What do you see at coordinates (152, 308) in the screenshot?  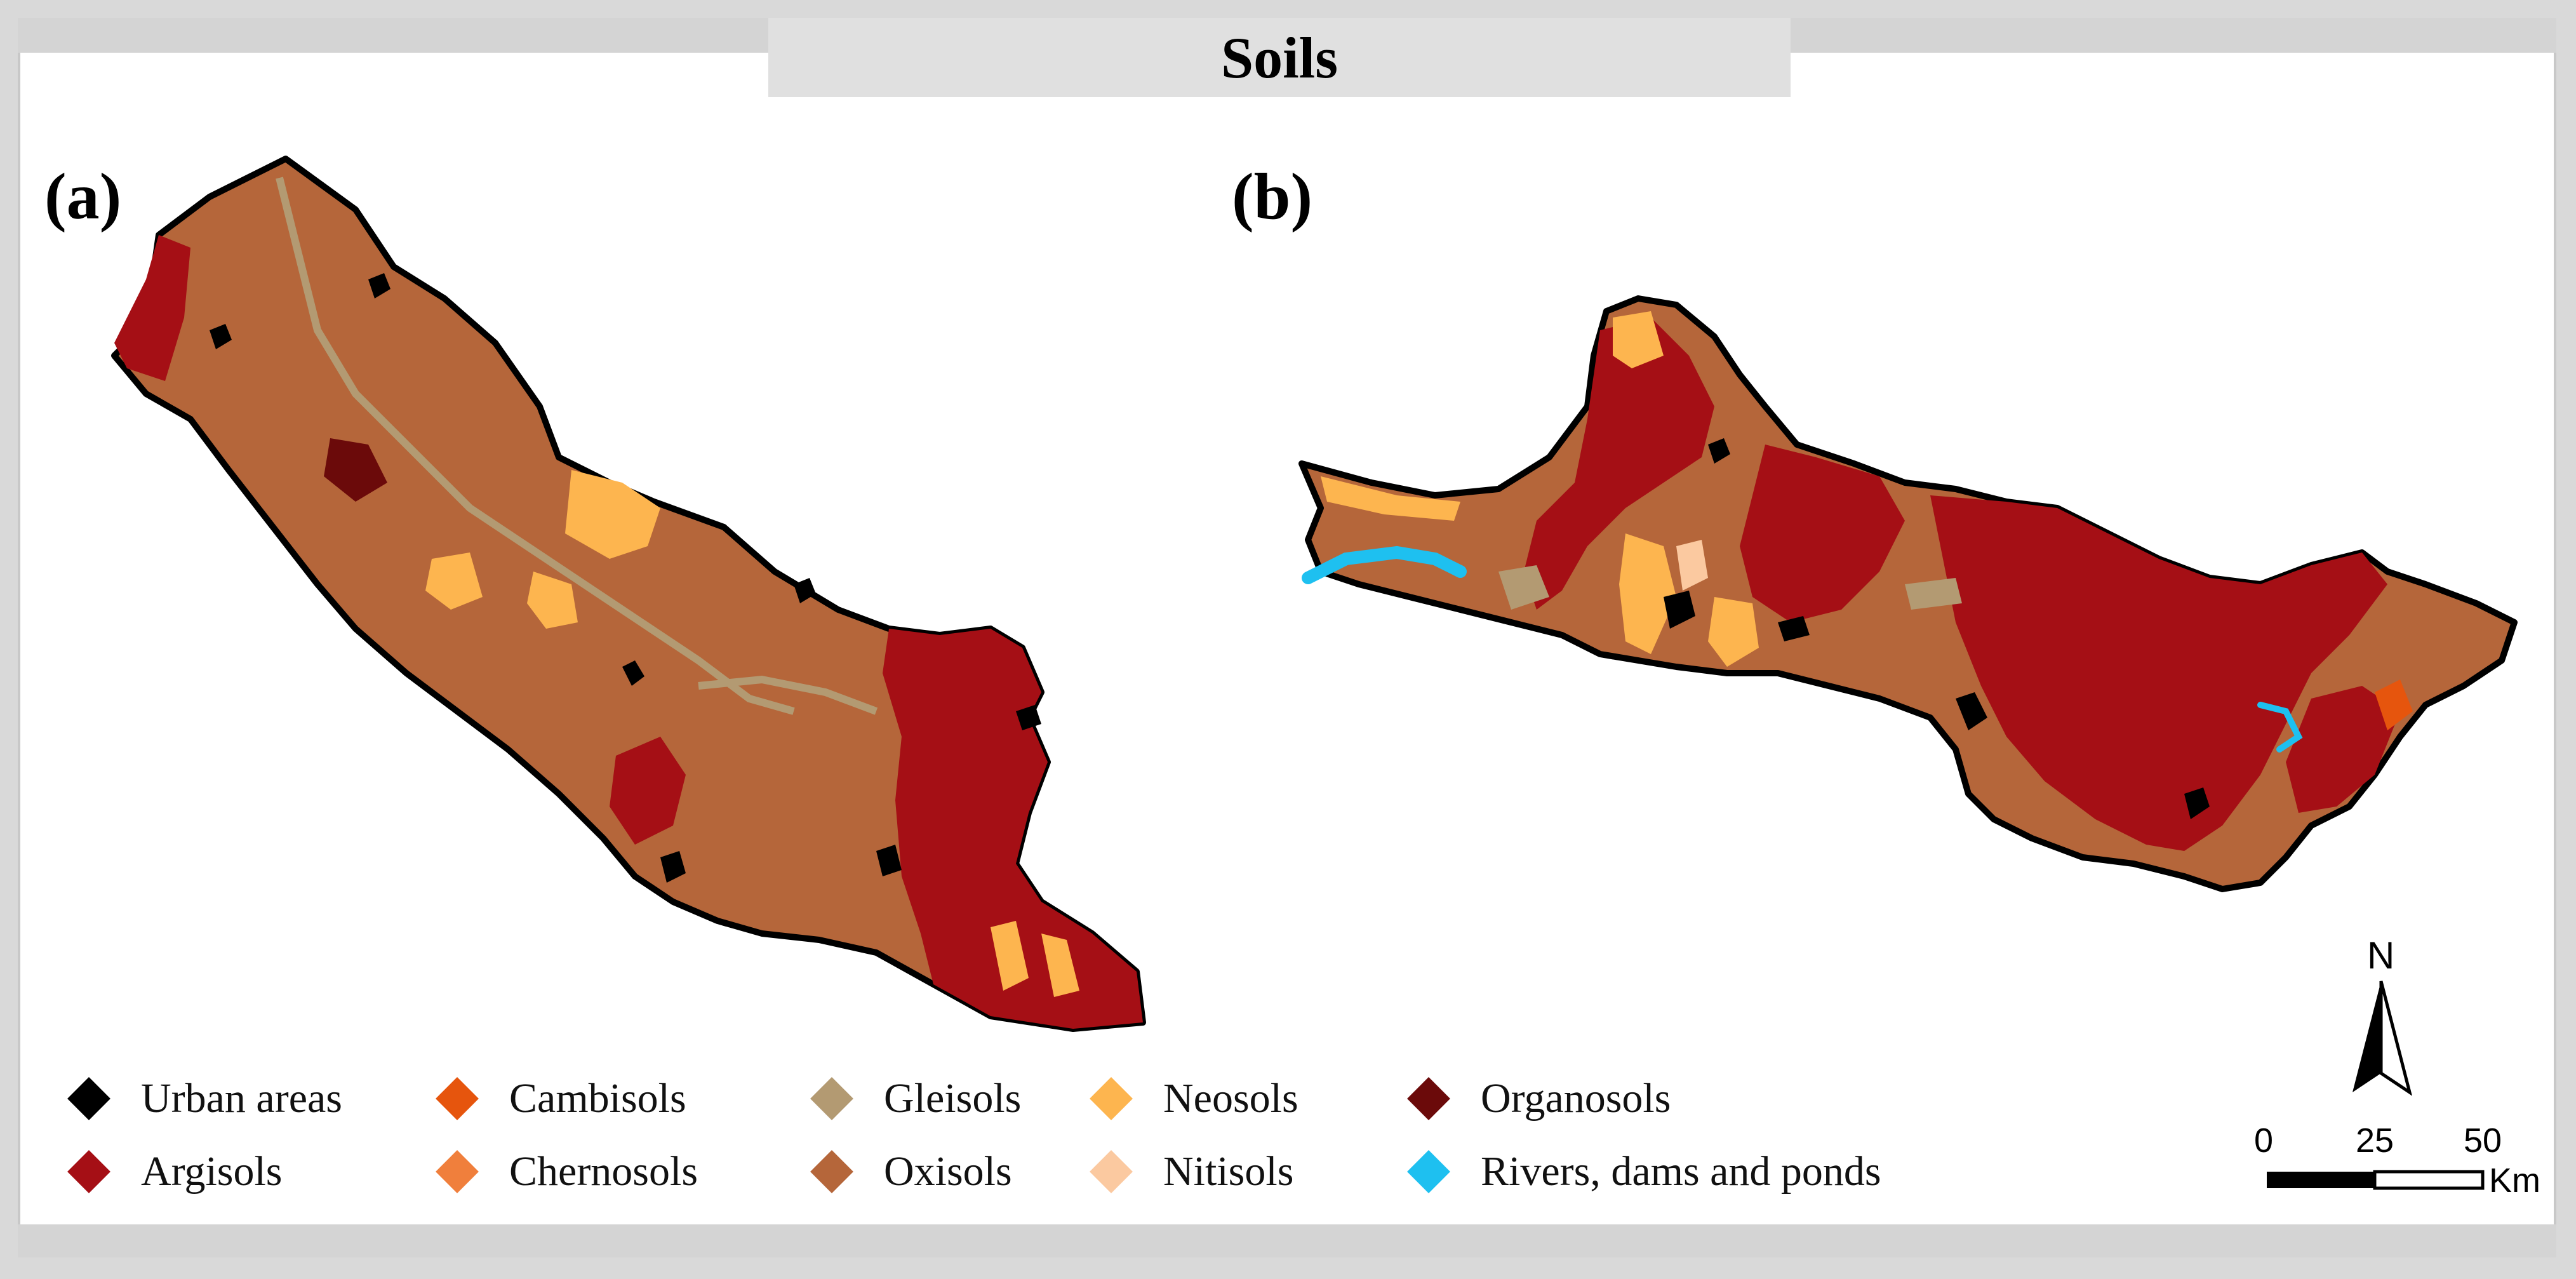 I see `map-a-argisols-west` at bounding box center [152, 308].